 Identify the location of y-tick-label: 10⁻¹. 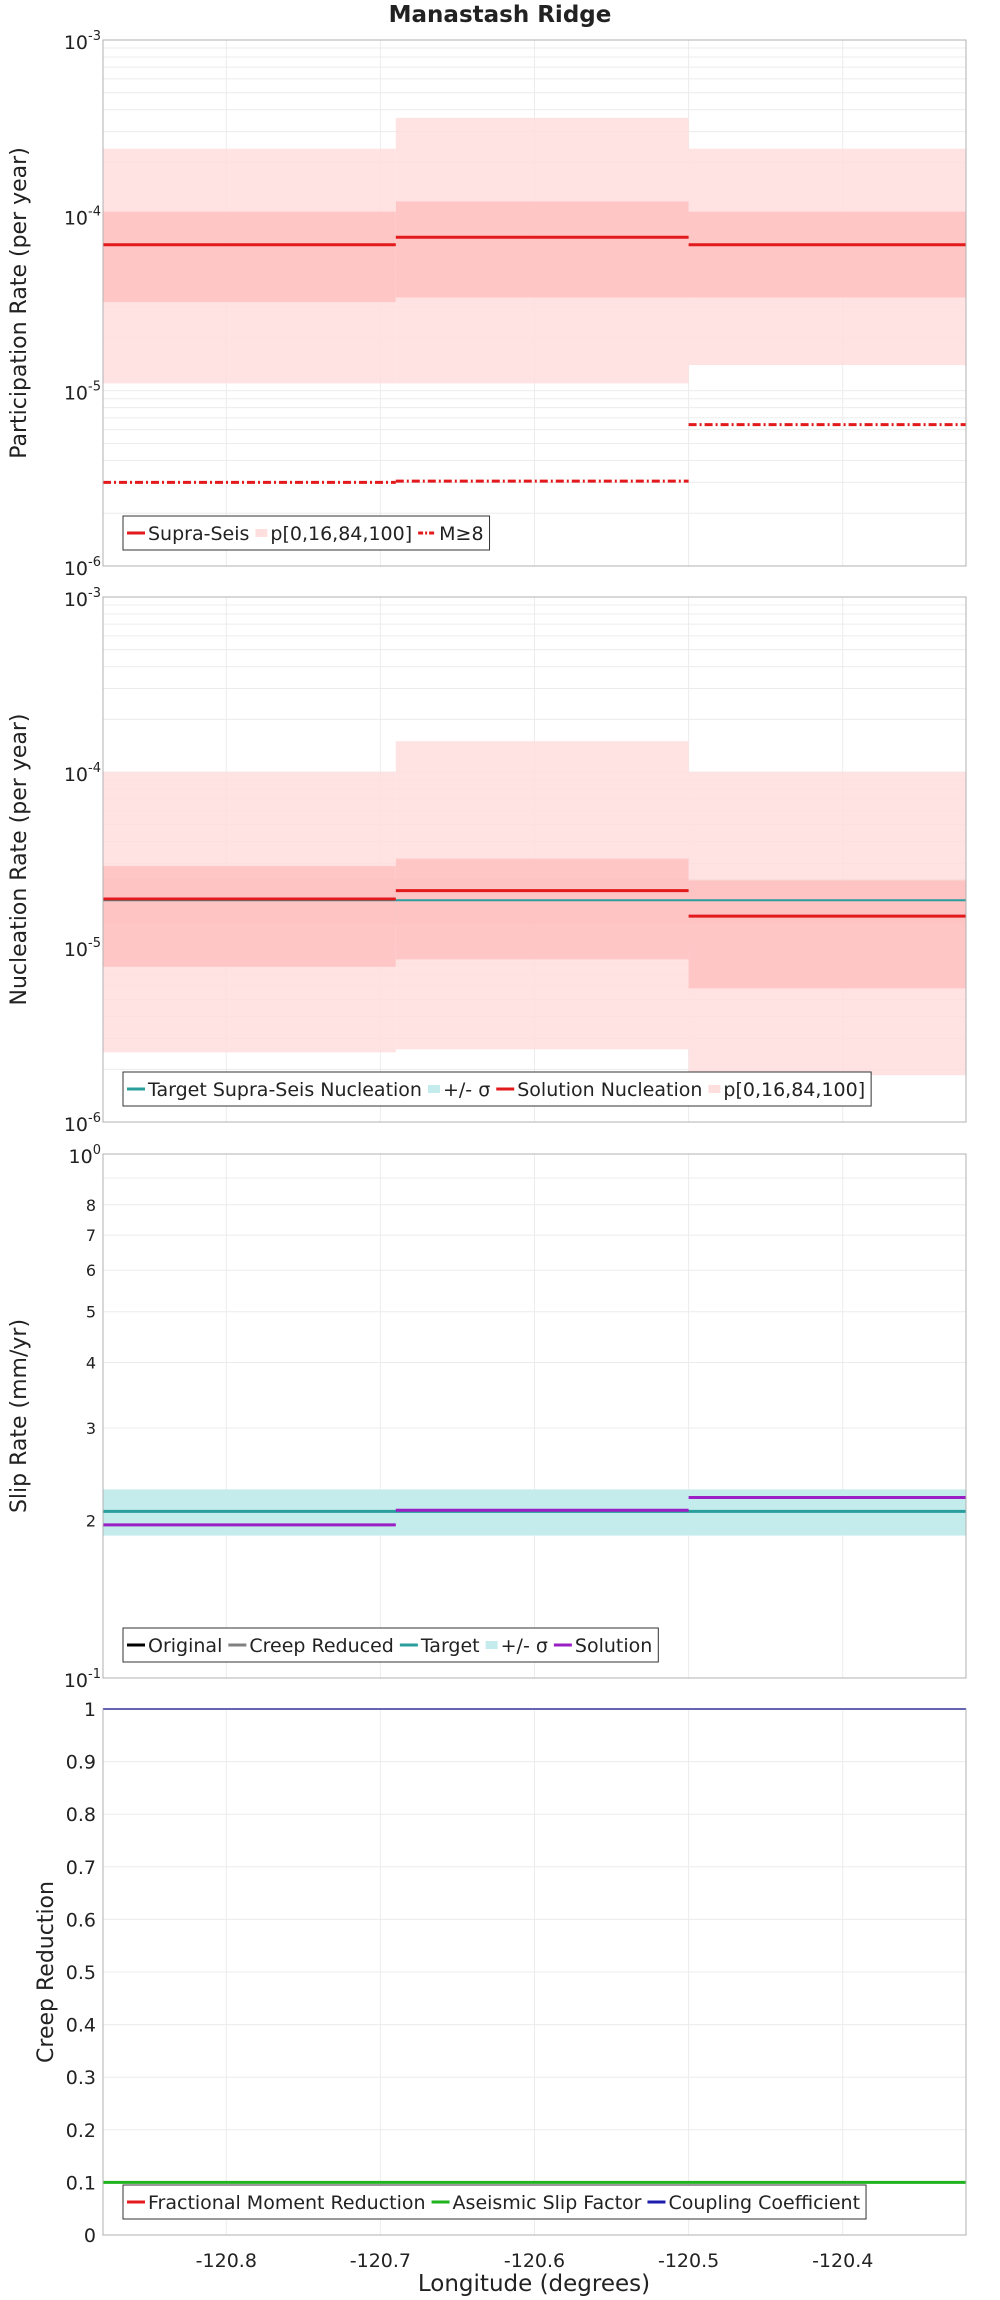
(82, 1679).